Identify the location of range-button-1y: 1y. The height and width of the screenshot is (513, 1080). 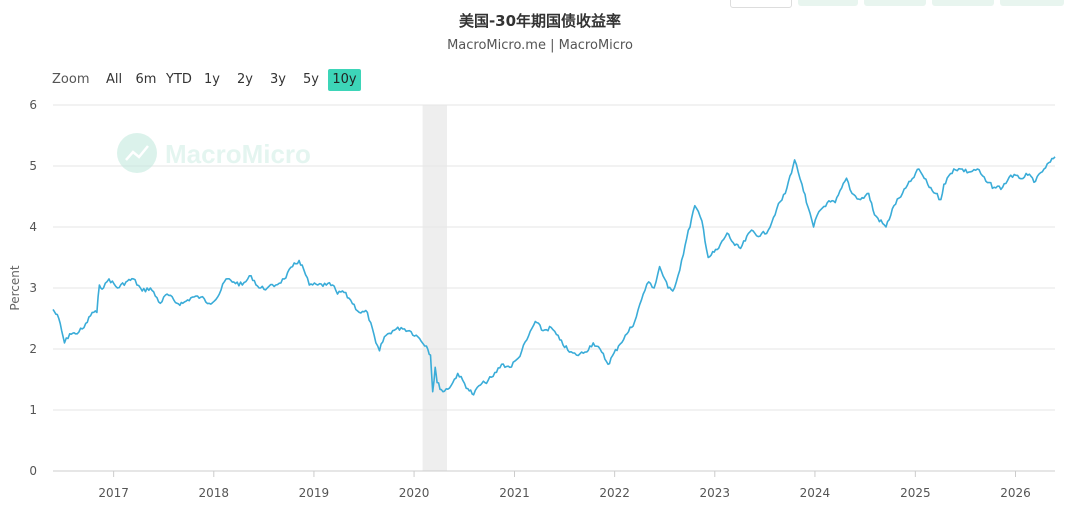
(212, 79).